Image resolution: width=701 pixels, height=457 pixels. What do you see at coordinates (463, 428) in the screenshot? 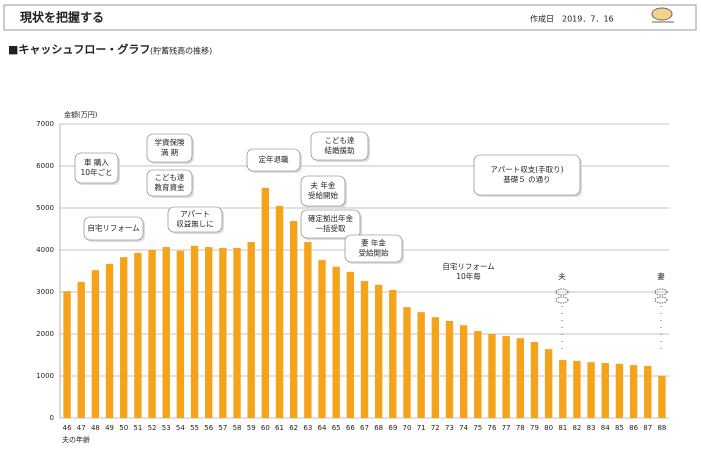
I see `x-tick-label: 74` at bounding box center [463, 428].